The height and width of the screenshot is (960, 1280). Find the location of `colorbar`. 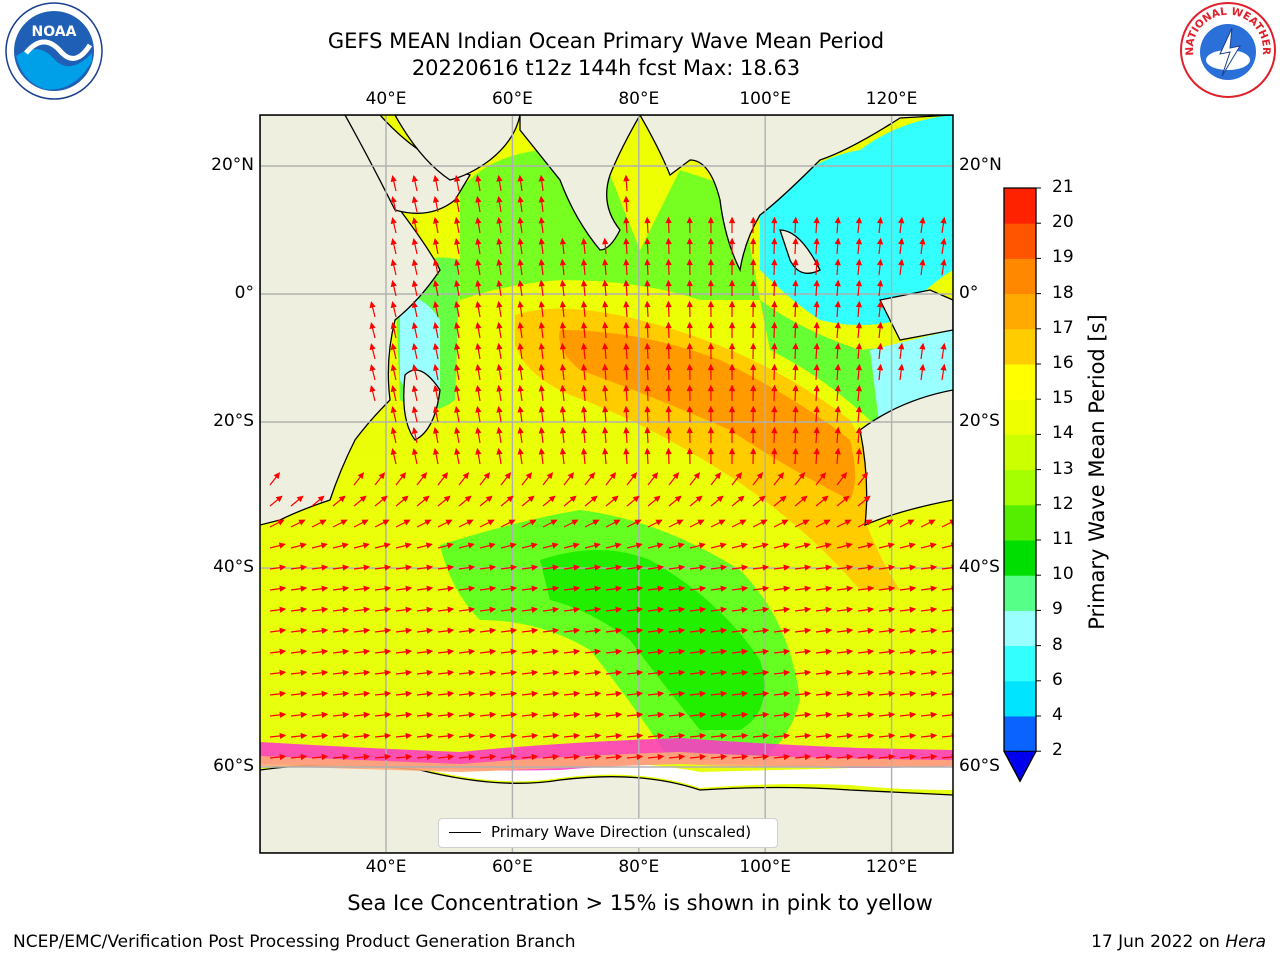

colorbar is located at coordinates (1022, 485).